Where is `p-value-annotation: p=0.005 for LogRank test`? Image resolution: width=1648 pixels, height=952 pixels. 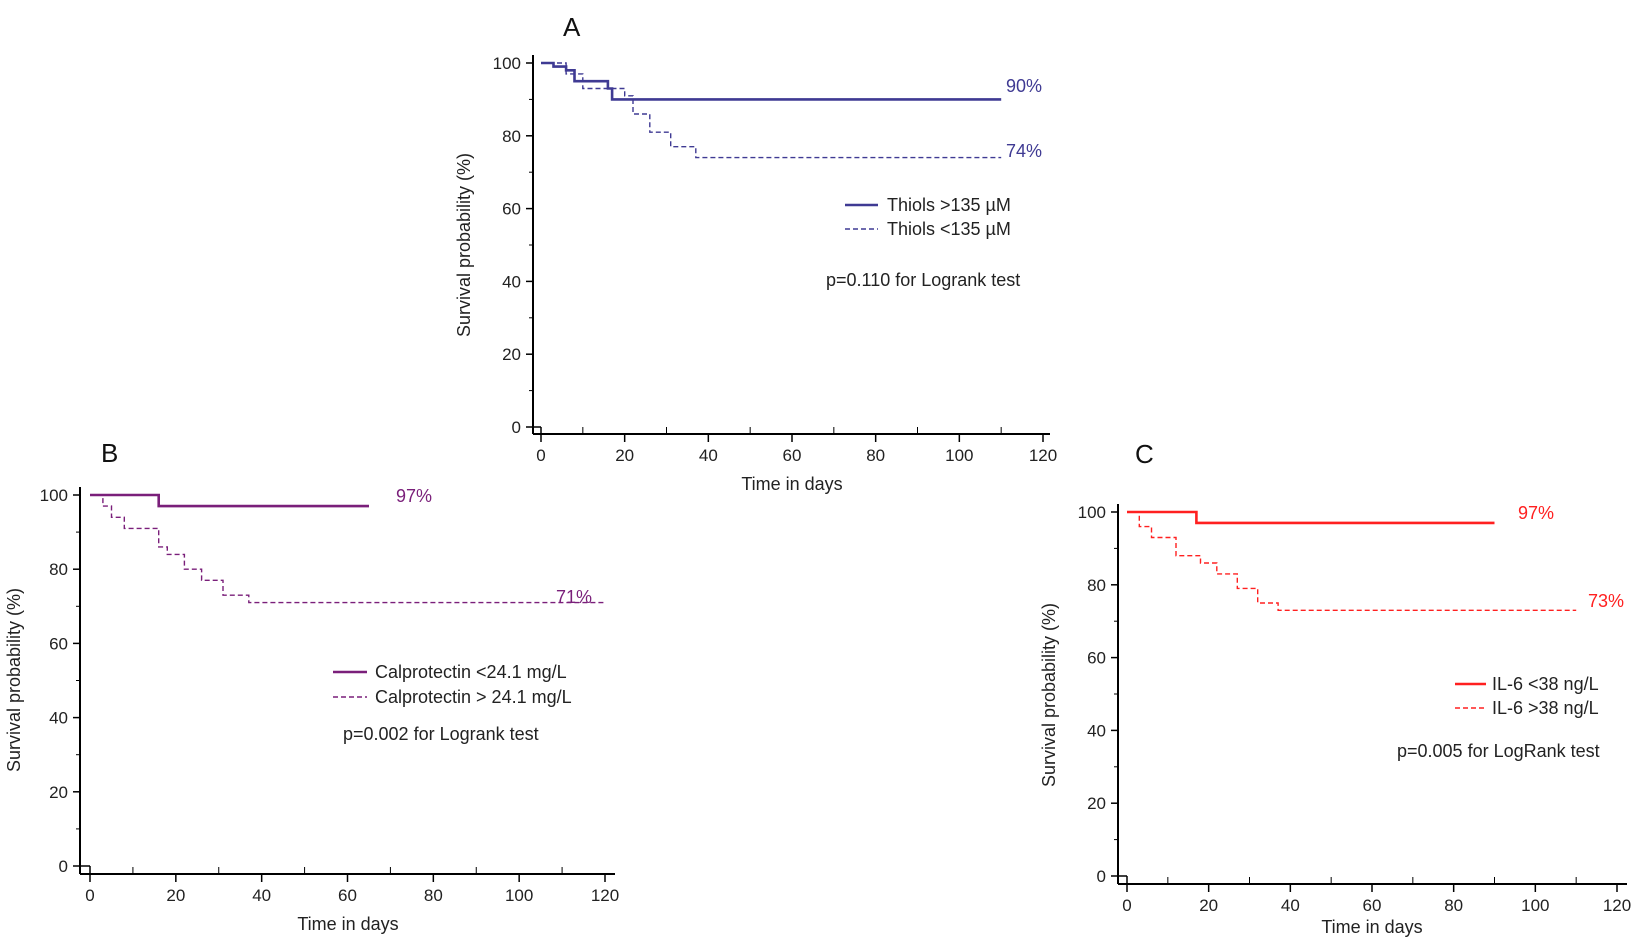
p-value-annotation: p=0.005 for LogRank test is located at coordinates (1498, 751).